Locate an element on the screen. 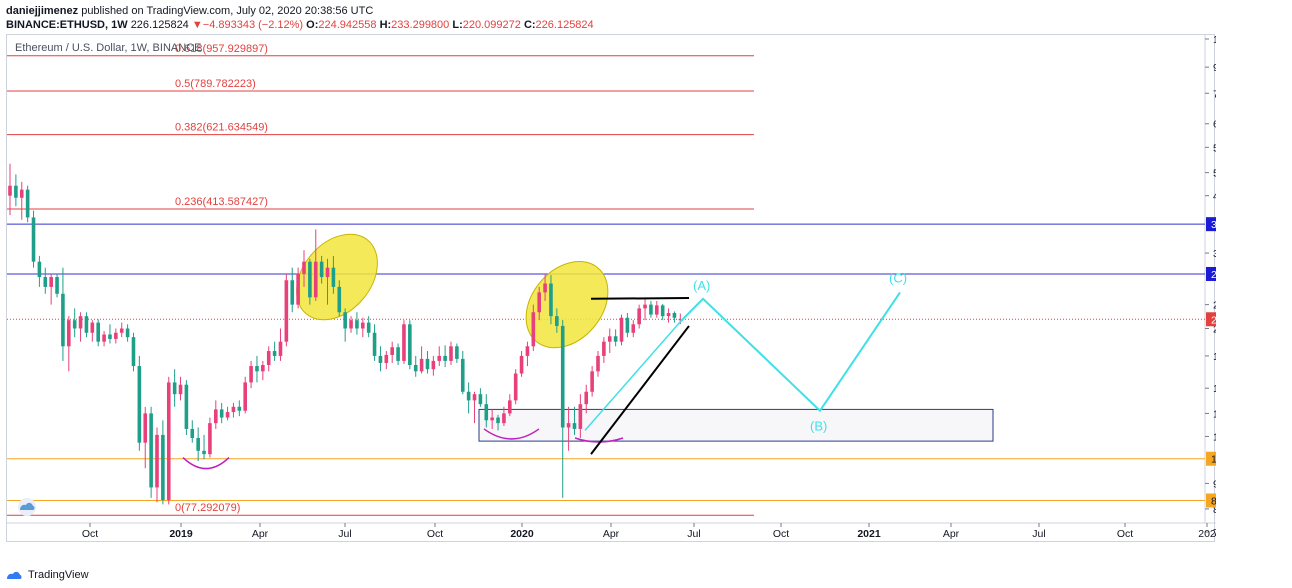 This screenshot has width=1292, height=588. y-tick-label: 185.000000 is located at coordinates (1214, 357).